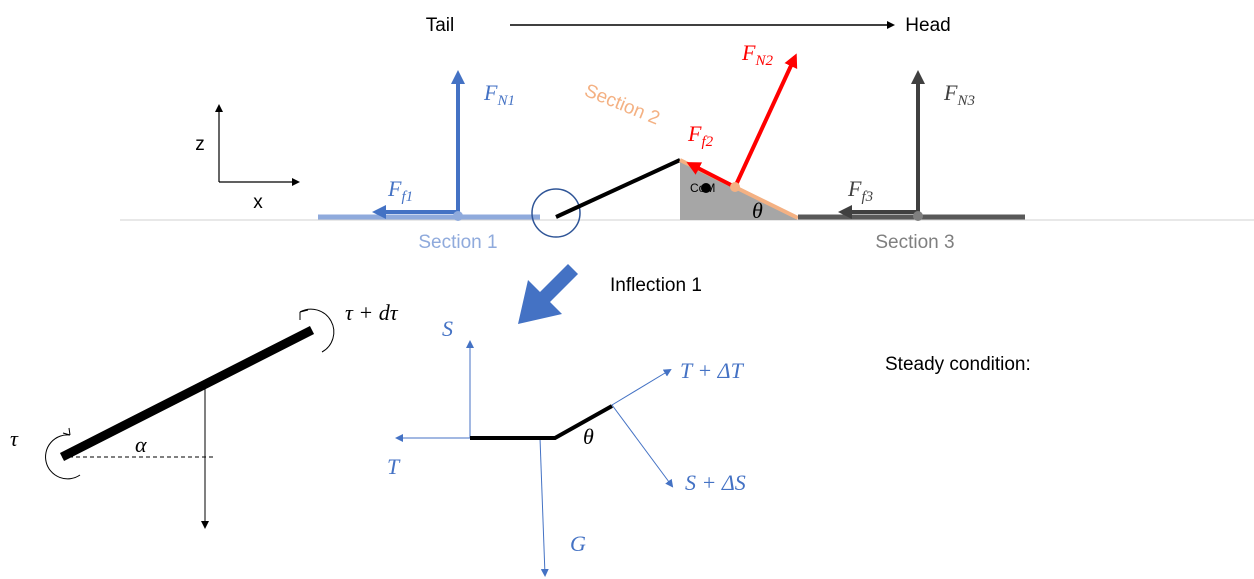  I want to click on normal-force-3-label: FN3, so click(959, 94).